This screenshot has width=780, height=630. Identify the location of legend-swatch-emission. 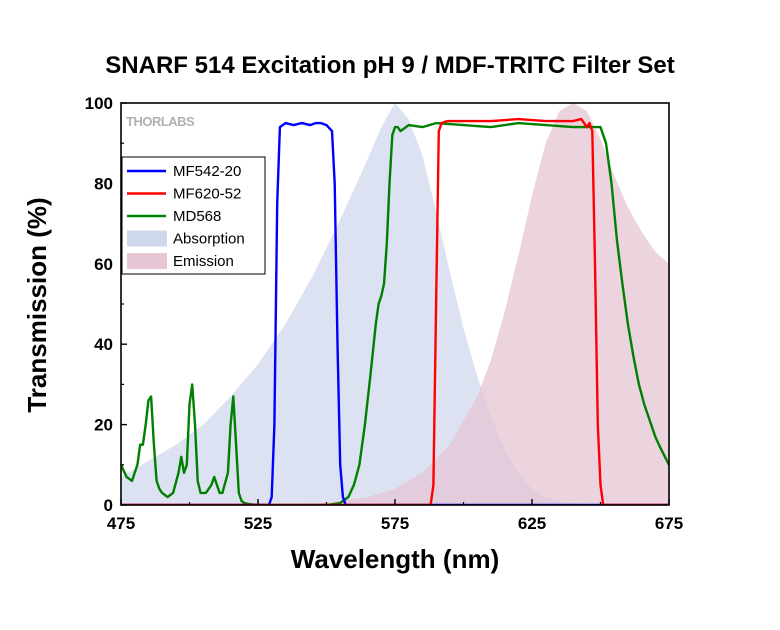
(147, 261).